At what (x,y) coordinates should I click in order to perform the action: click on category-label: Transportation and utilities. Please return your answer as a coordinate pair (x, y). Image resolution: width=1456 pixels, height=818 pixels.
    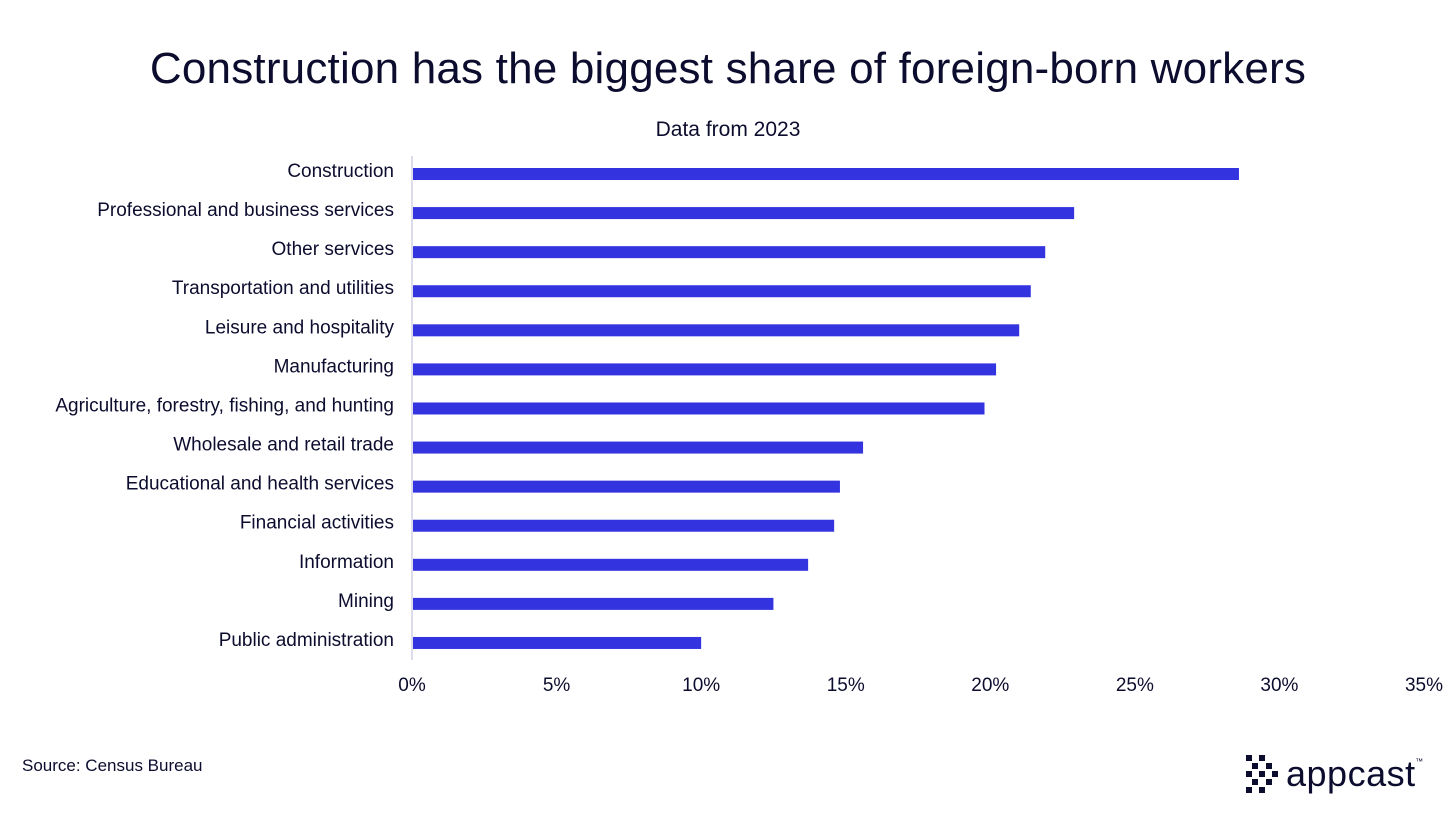
    Looking at the image, I should click on (283, 288).